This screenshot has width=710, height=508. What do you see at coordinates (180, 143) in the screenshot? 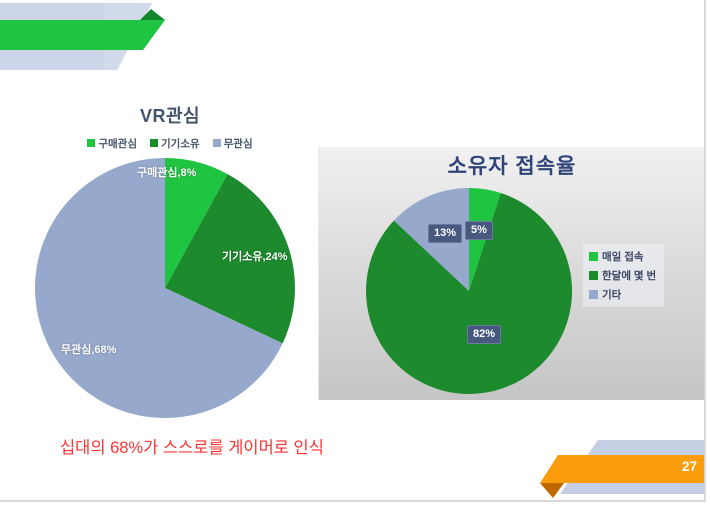
I see `legend-label: 기기소유` at bounding box center [180, 143].